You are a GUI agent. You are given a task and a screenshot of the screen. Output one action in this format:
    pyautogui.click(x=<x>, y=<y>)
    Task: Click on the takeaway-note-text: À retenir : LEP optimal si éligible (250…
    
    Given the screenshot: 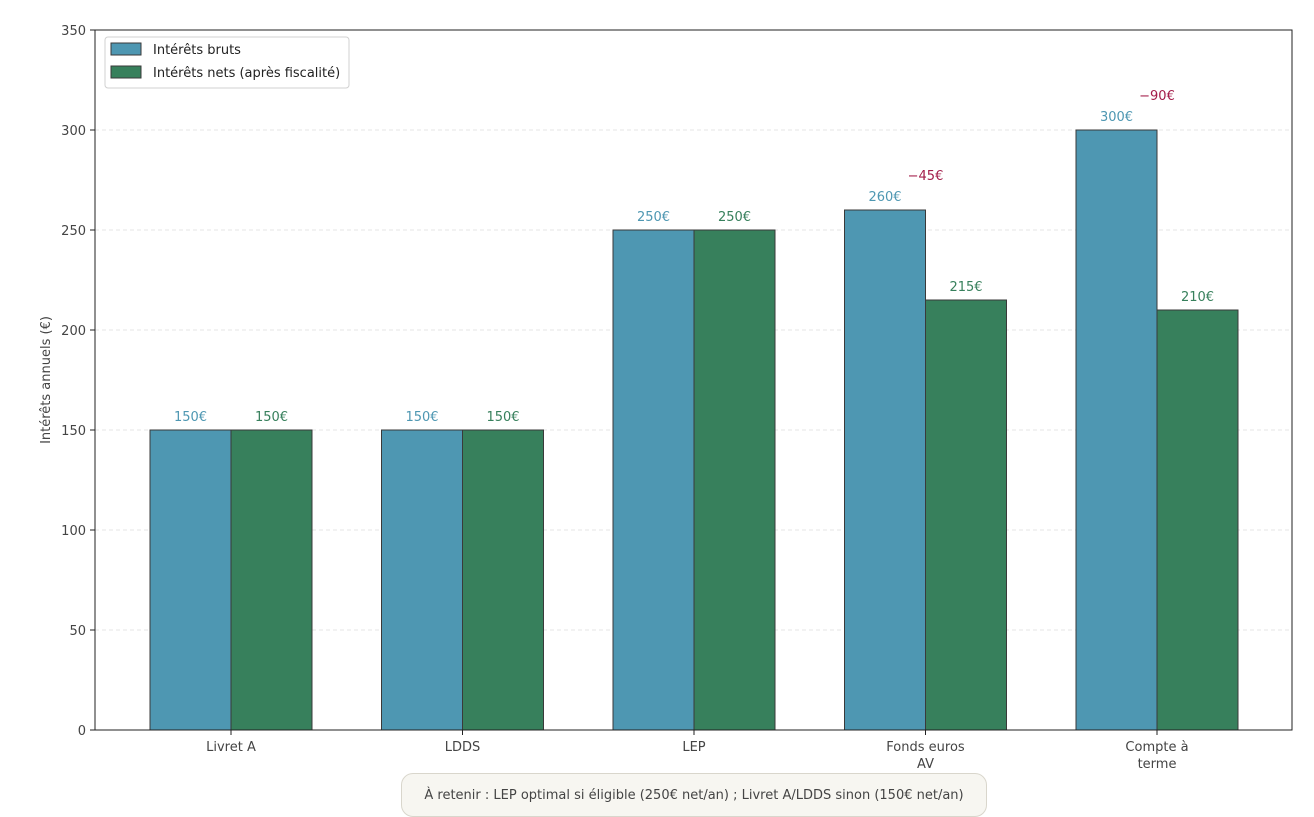 What is the action you would take?
    pyautogui.click(x=694, y=795)
    